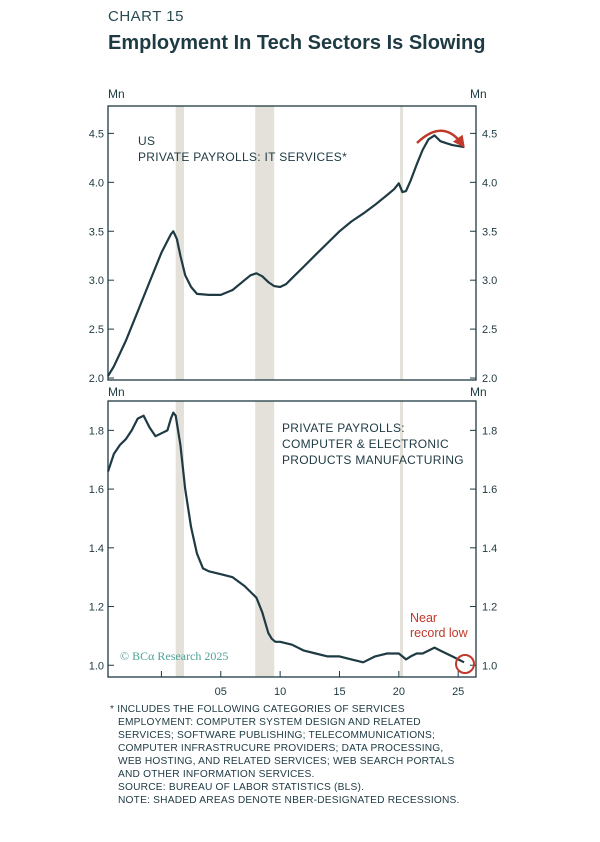 This screenshot has height=842, width=600. Describe the element at coordinates (343, 428) in the screenshot. I see `bottom-panel-title-line-1: PRIVATE PAYROLLS:` at that location.